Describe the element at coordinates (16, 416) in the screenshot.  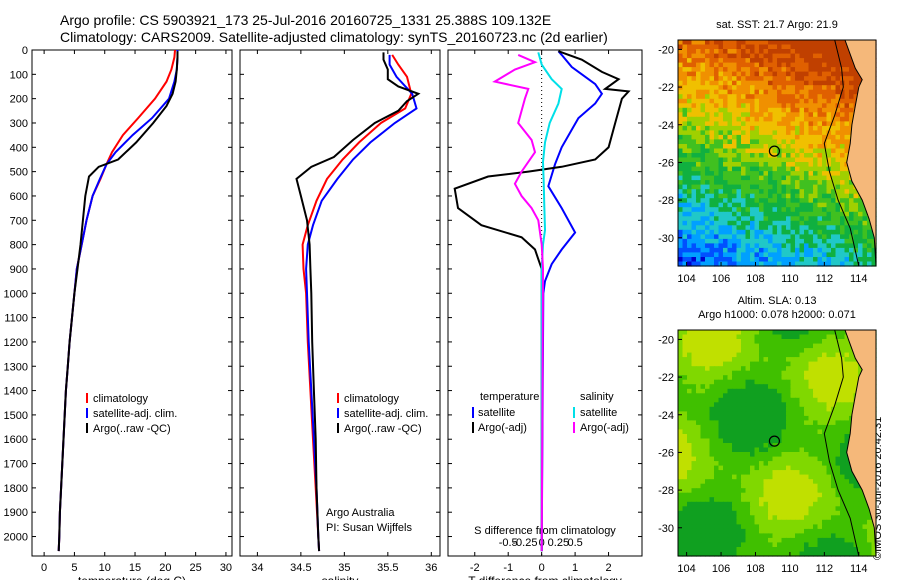
I see `y-tick-label: 1500` at that location.